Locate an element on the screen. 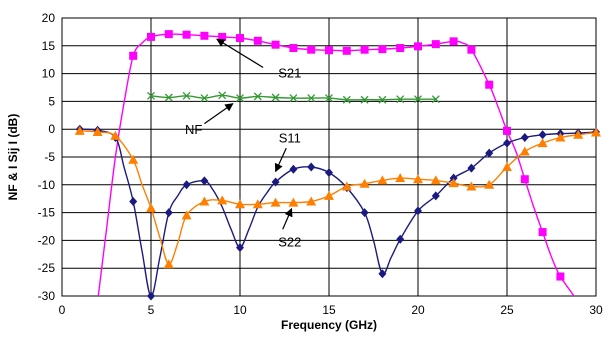 The height and width of the screenshot is (345, 611). y-tick-label: -20 is located at coordinates (47, 240).